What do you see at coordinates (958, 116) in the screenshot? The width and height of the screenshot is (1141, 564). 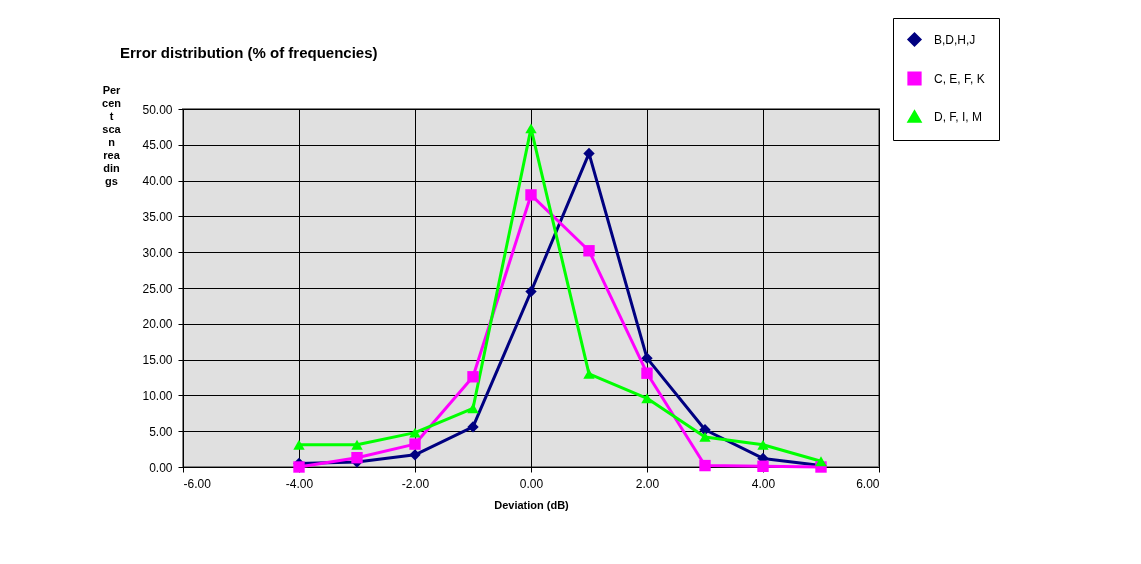 I see `legend-label: D, F, I, M` at bounding box center [958, 116].